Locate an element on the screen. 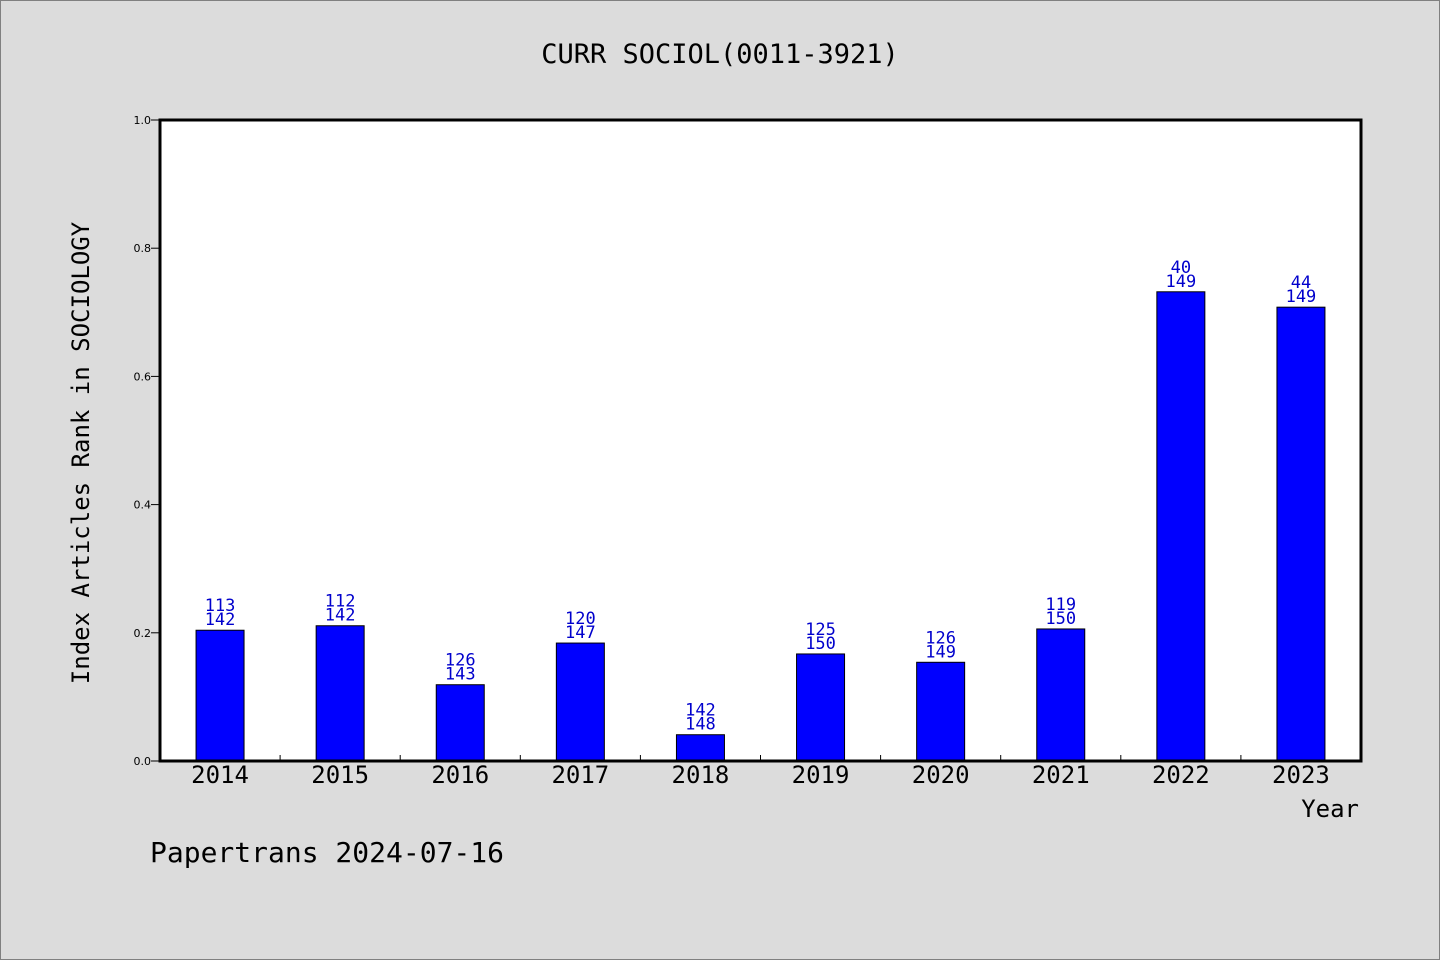  bar-label-rank: 119 is located at coordinates (1060, 605).